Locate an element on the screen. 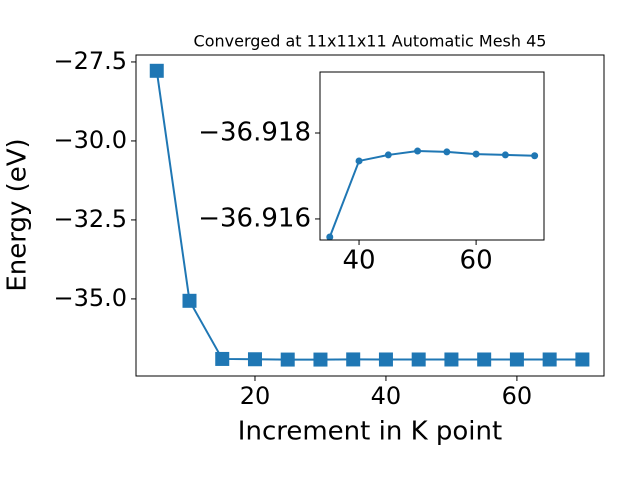 This screenshot has height=484, width=640. y-tick-label: −35.0 is located at coordinates (90, 298).